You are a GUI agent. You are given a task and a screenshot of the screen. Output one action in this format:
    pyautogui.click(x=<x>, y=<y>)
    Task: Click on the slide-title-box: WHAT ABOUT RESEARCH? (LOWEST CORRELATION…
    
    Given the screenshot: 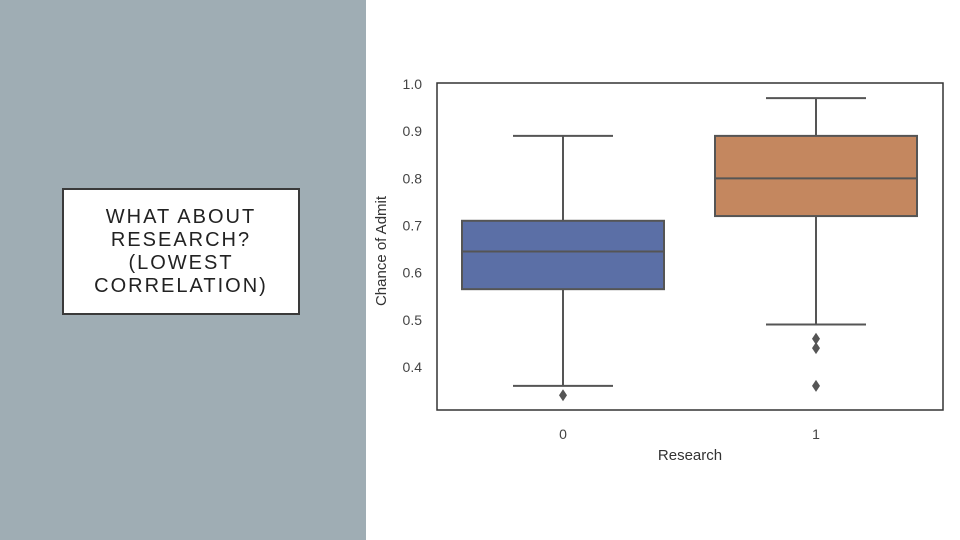 What is the action you would take?
    pyautogui.click(x=181, y=251)
    